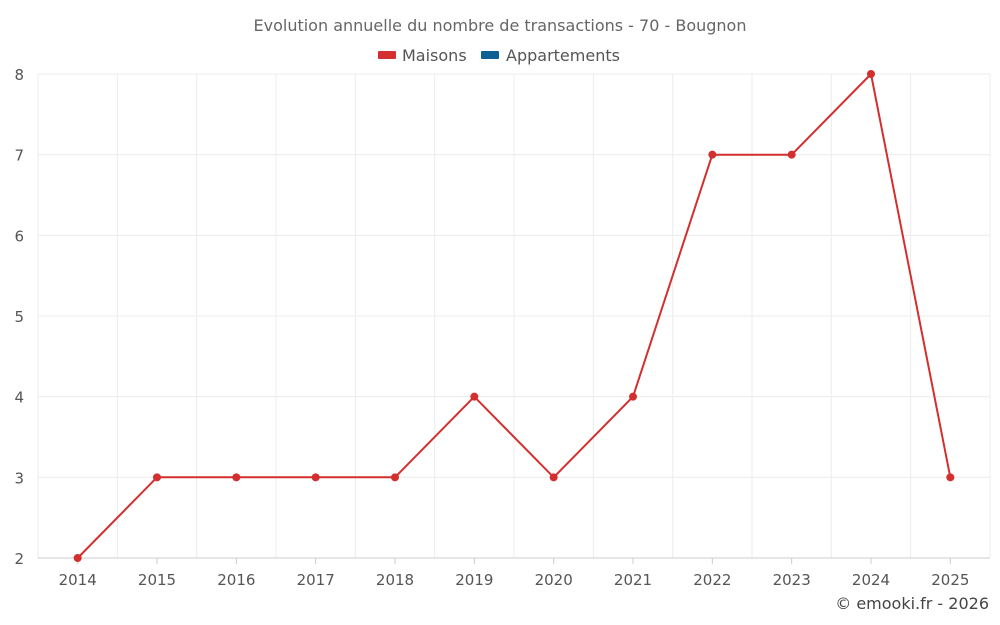 This screenshot has height=625, width=1000. Describe the element at coordinates (157, 580) in the screenshot. I see `x-tick-label-2015: 2015` at that location.